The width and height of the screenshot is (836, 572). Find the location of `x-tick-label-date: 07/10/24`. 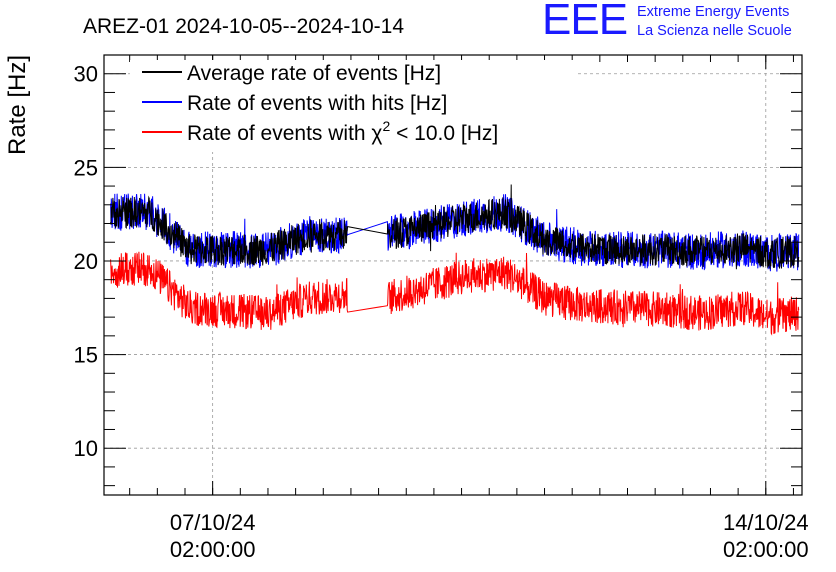

x-tick-label-date: 07/10/24 is located at coordinates (213, 522).